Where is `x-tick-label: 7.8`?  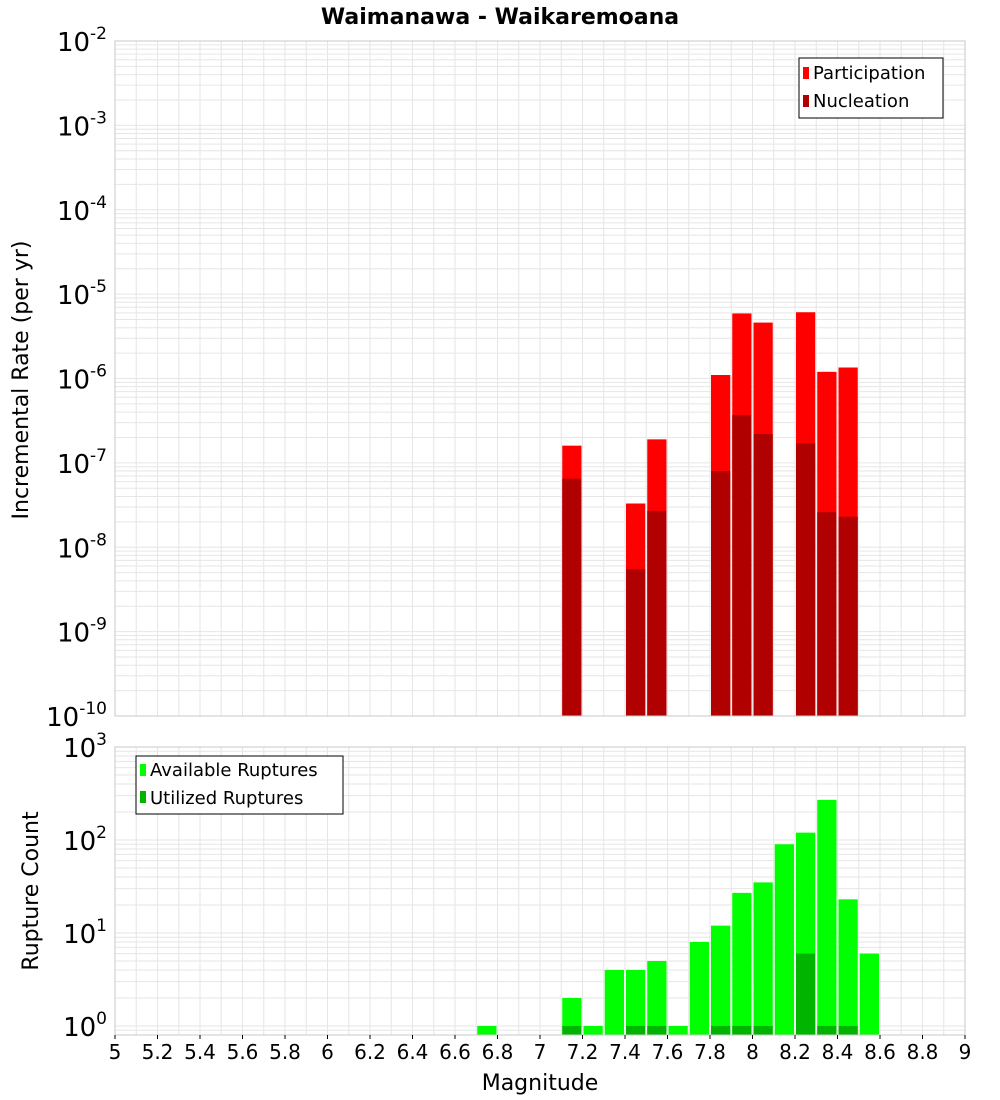
x-tick-label: 7.8 is located at coordinates (710, 1052).